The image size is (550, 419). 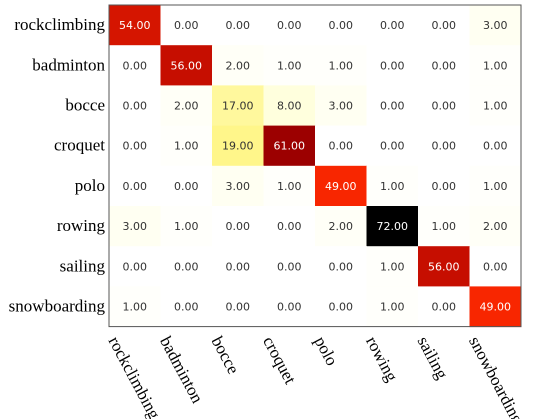 What do you see at coordinates (279, 360) in the screenshot?
I see `column-label: croquet` at bounding box center [279, 360].